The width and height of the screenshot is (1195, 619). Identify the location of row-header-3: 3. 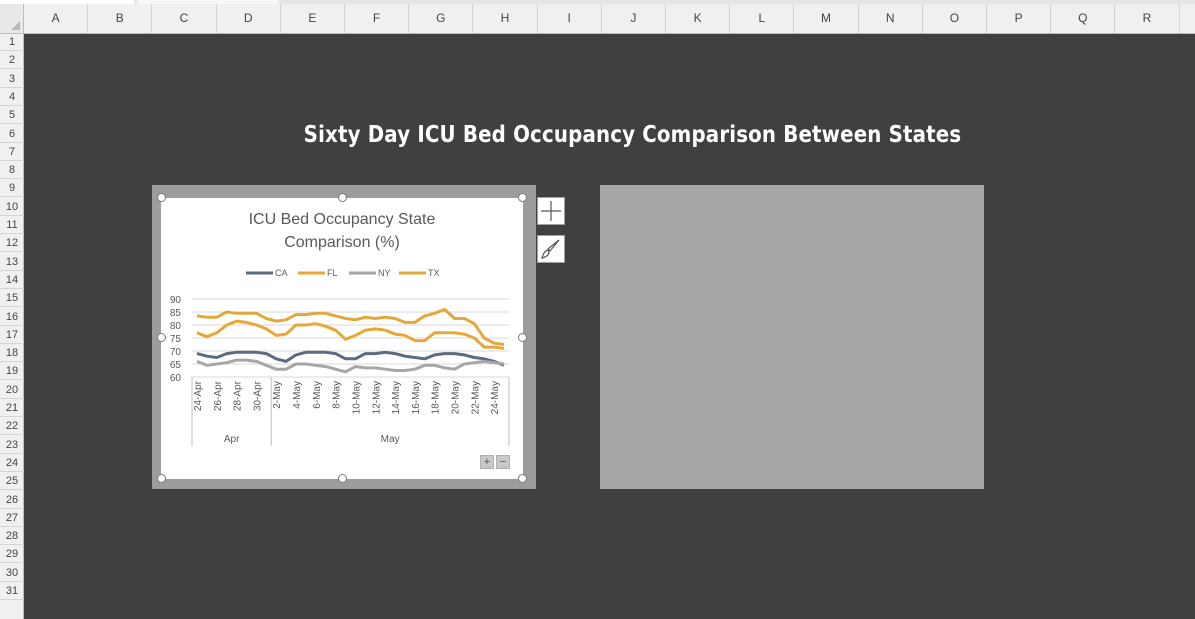
(12, 79).